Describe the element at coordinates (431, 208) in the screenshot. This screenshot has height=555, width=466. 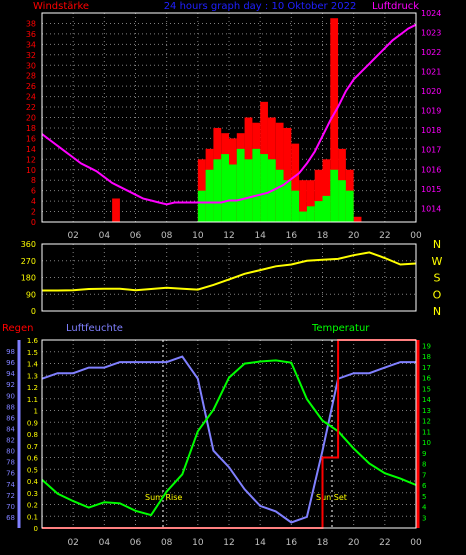
I see `pressure-tick-label: 1014` at that location.